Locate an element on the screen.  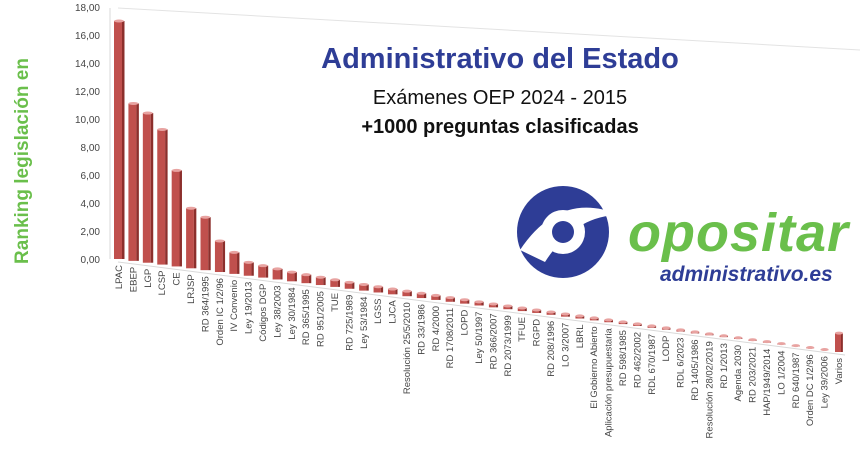
x-tick-label: Resolución 25/5/2010 is located at coordinates (407, 348).